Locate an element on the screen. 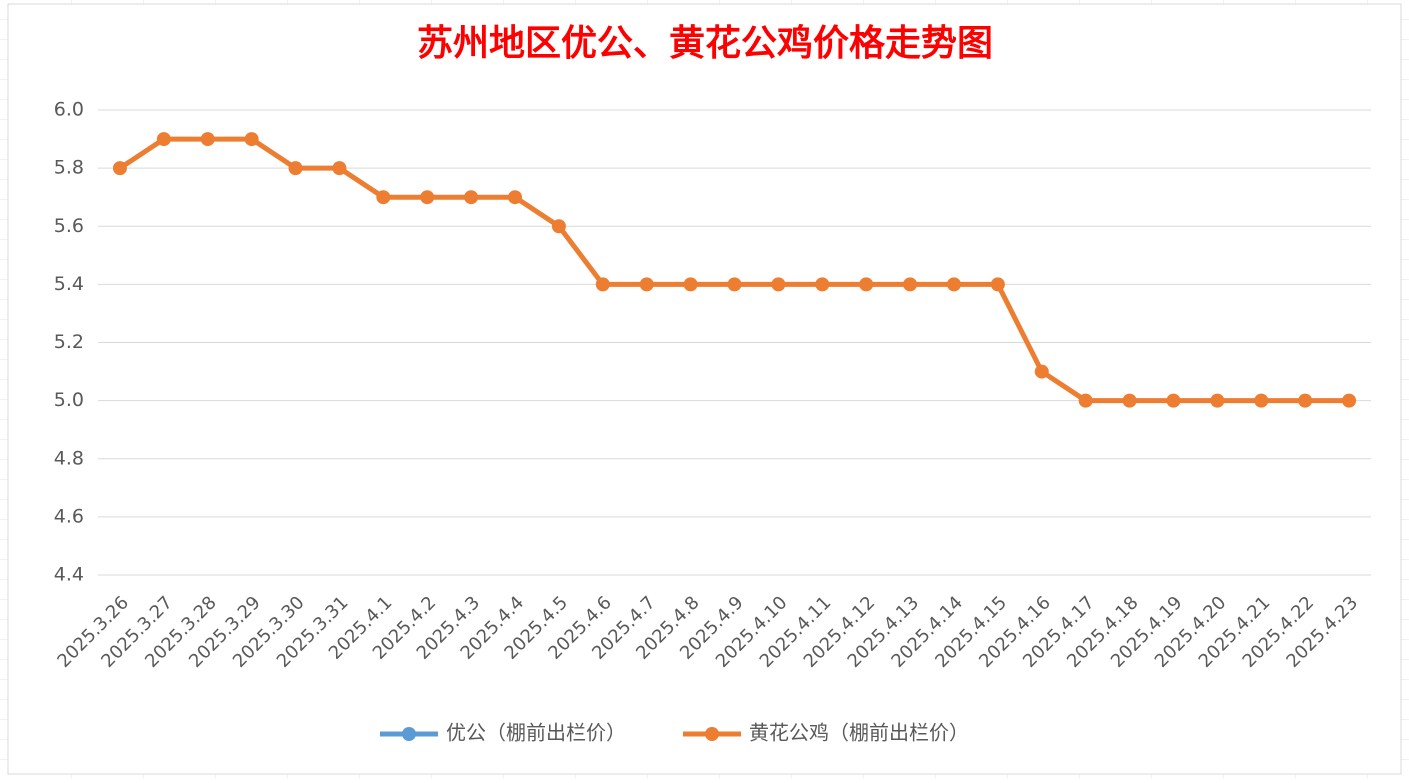 The width and height of the screenshot is (1409, 783). y-tick-label: 4.4 is located at coordinates (69, 575).